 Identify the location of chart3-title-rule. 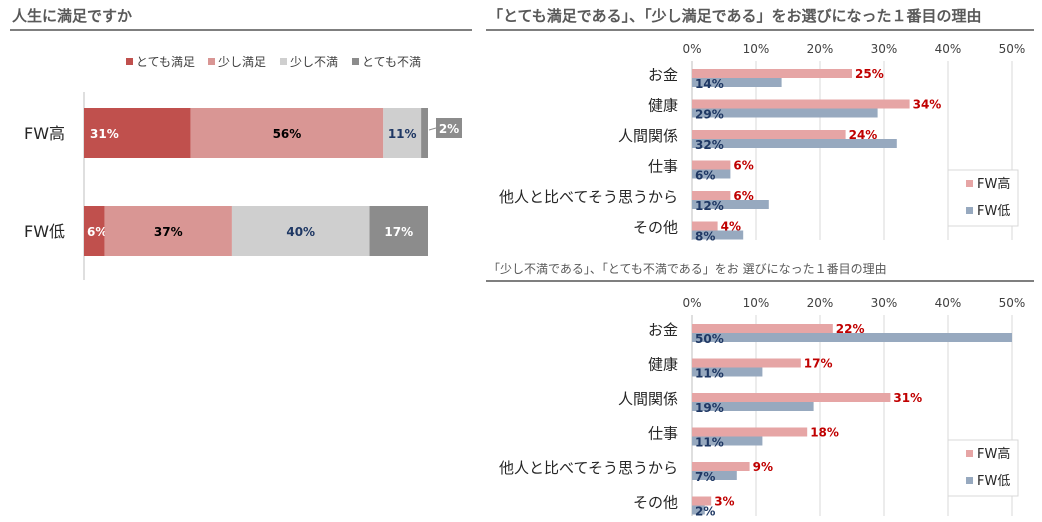
(760, 281).